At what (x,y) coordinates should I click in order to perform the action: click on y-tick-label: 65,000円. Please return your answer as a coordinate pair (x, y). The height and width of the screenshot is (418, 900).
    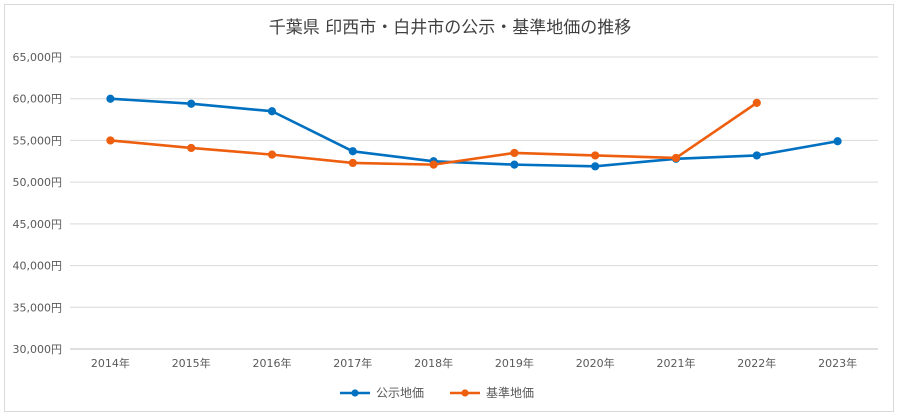
    Looking at the image, I should click on (38, 57).